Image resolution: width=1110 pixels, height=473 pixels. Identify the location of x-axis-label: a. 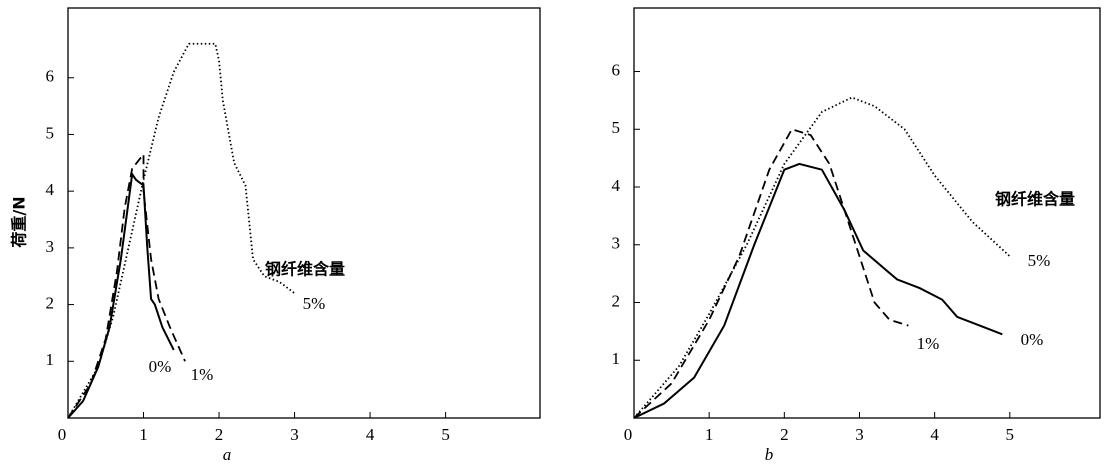
(227, 454).